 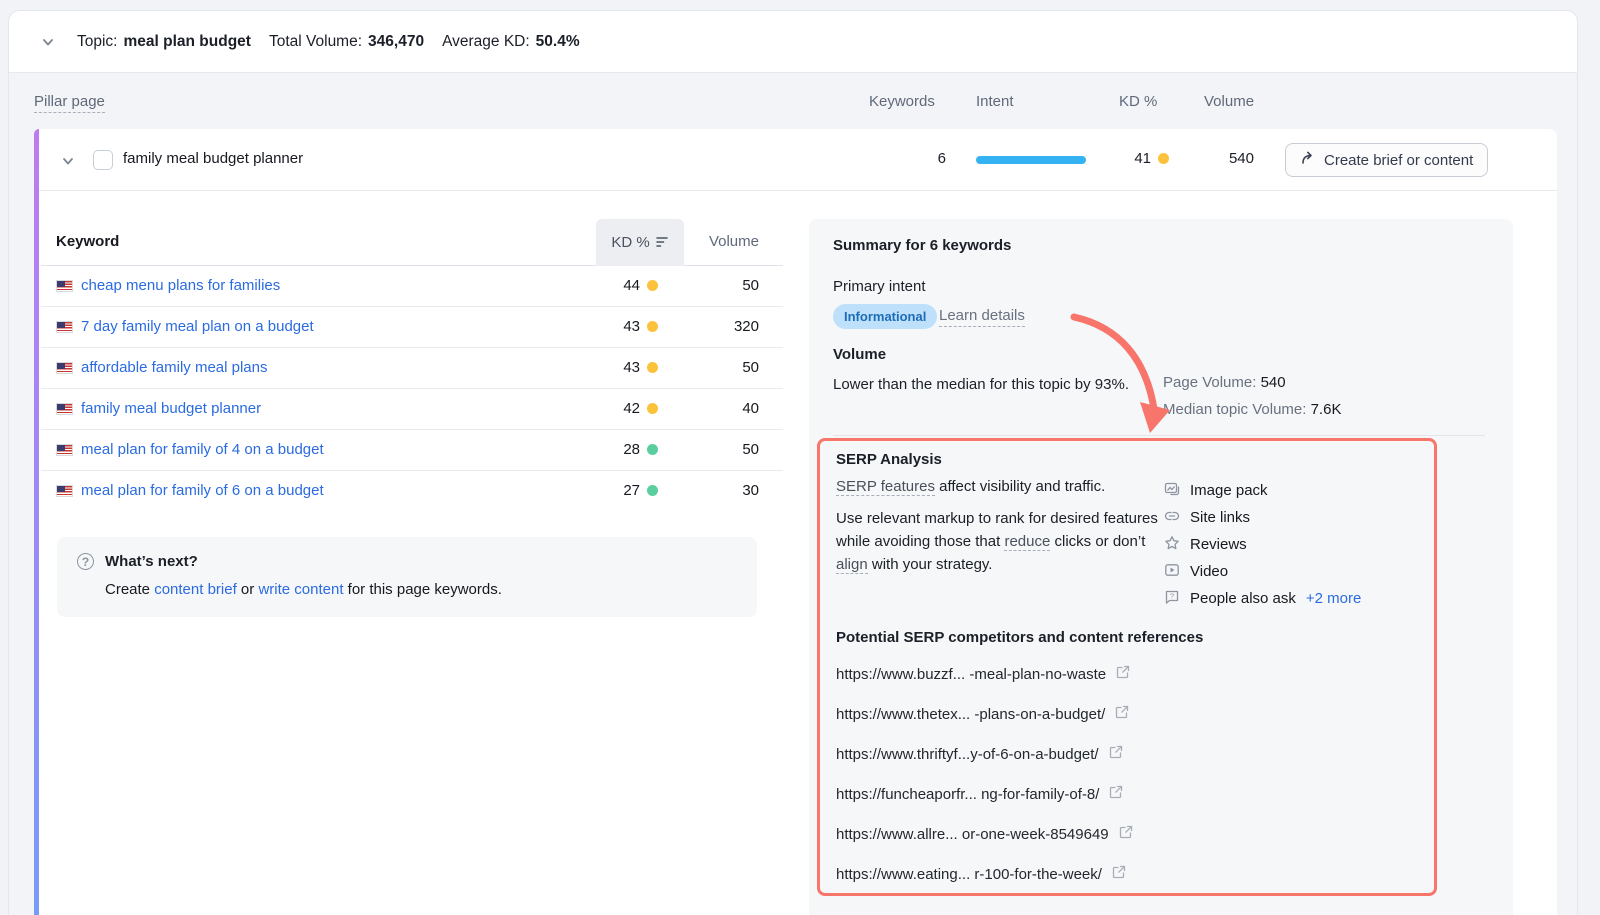 I want to click on sort-descending-icon, so click(x=662, y=242).